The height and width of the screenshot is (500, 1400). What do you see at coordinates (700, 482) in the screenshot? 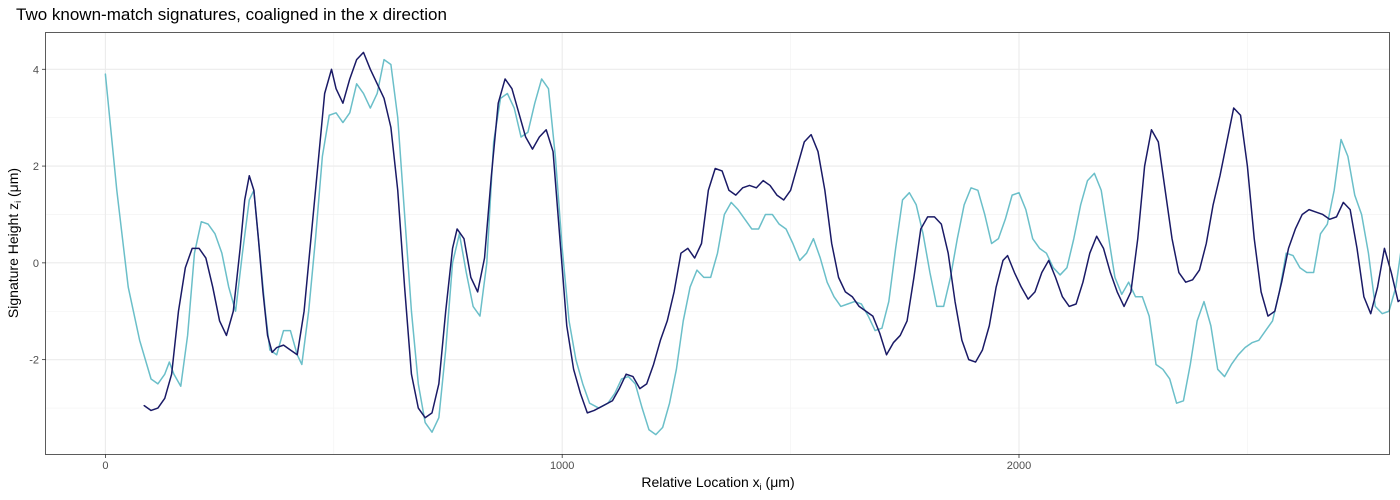
I see `x-axis-title-main: Relative Location x` at bounding box center [700, 482].